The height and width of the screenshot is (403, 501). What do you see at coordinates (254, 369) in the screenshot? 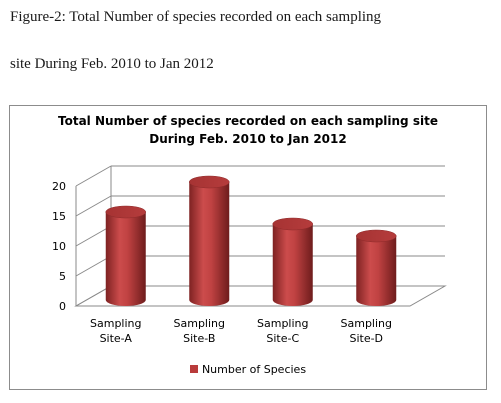
I see `legend-label: Number of Species` at bounding box center [254, 369].